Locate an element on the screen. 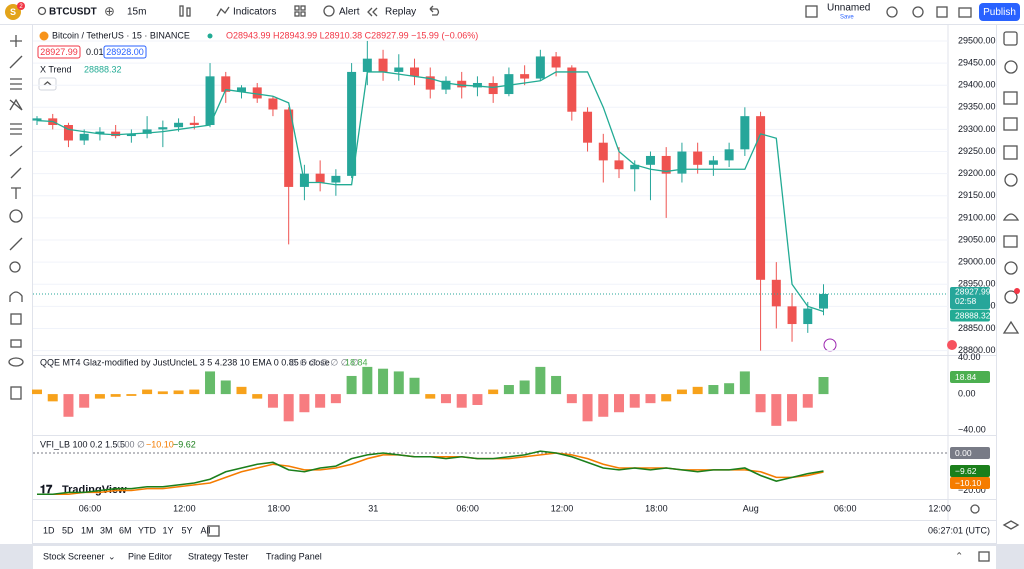  lock is located at coordinates (16, 343).